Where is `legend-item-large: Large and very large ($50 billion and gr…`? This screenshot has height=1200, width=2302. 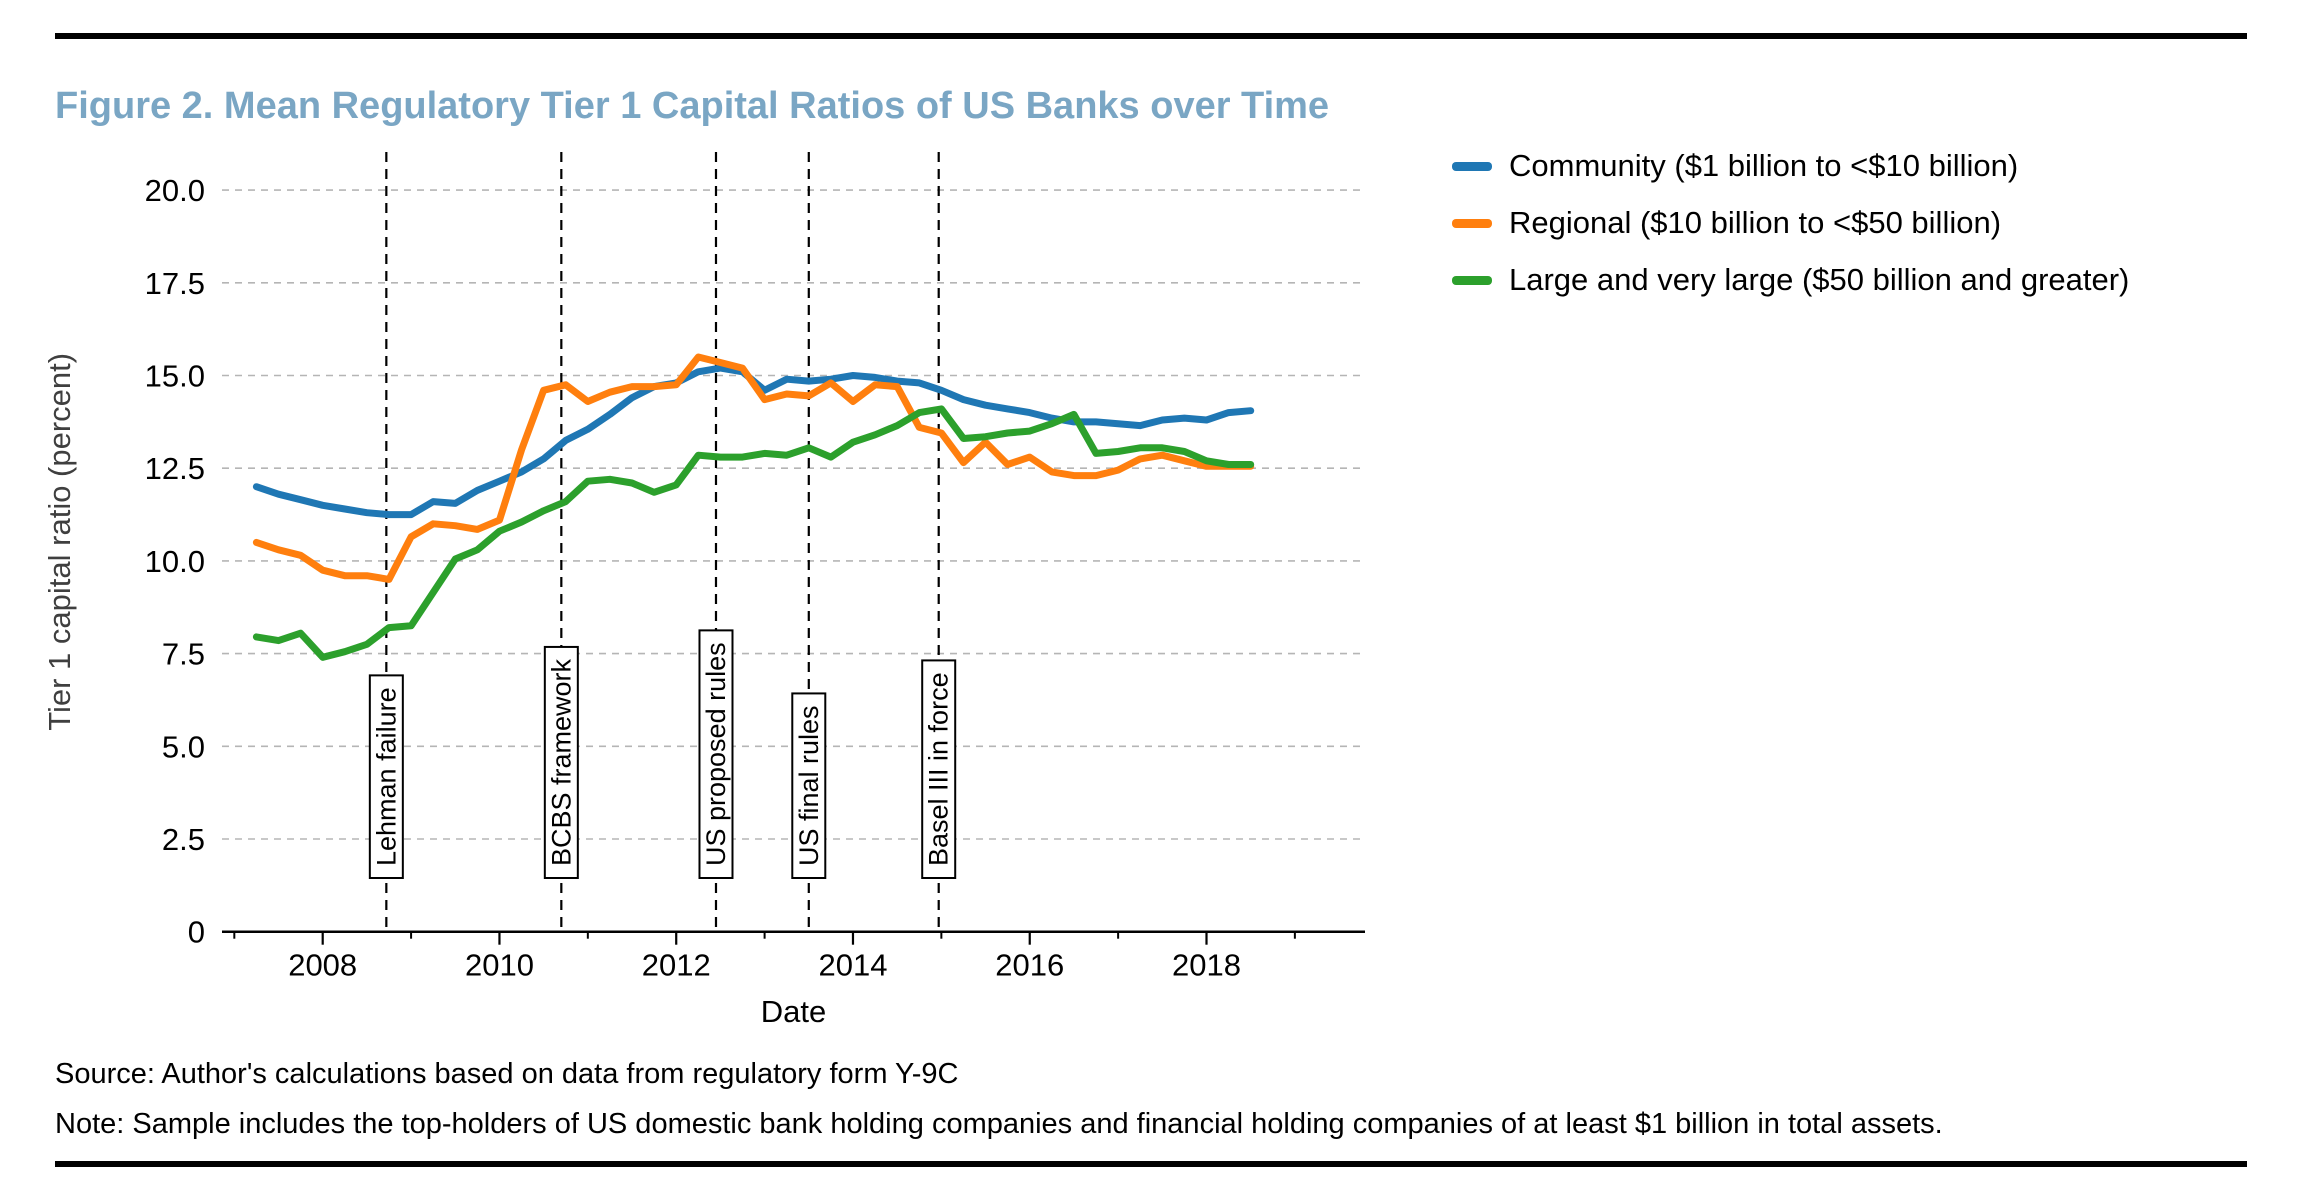
legend-item-large: Large and very large ($50 billion and gr… is located at coordinates (1790, 280).